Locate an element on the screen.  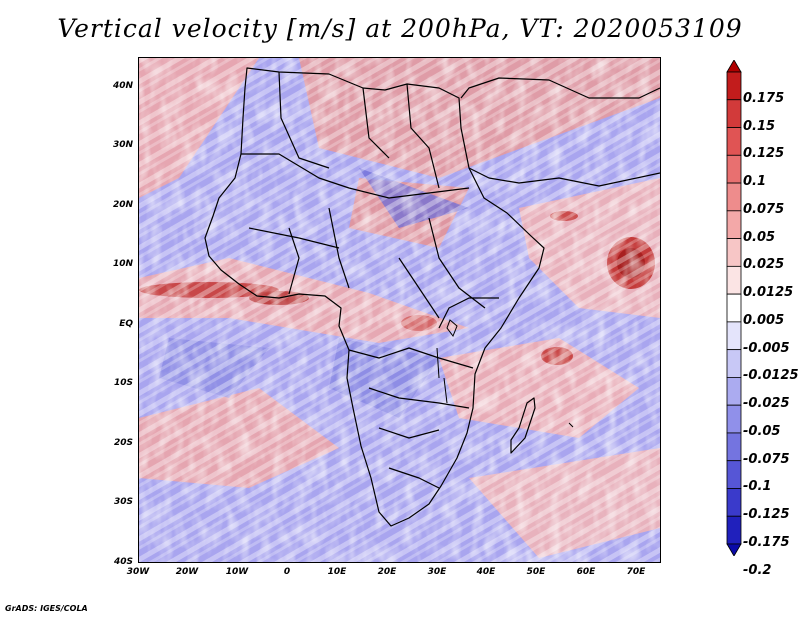
y-tick-label: 20S is located at coordinates (123, 443).